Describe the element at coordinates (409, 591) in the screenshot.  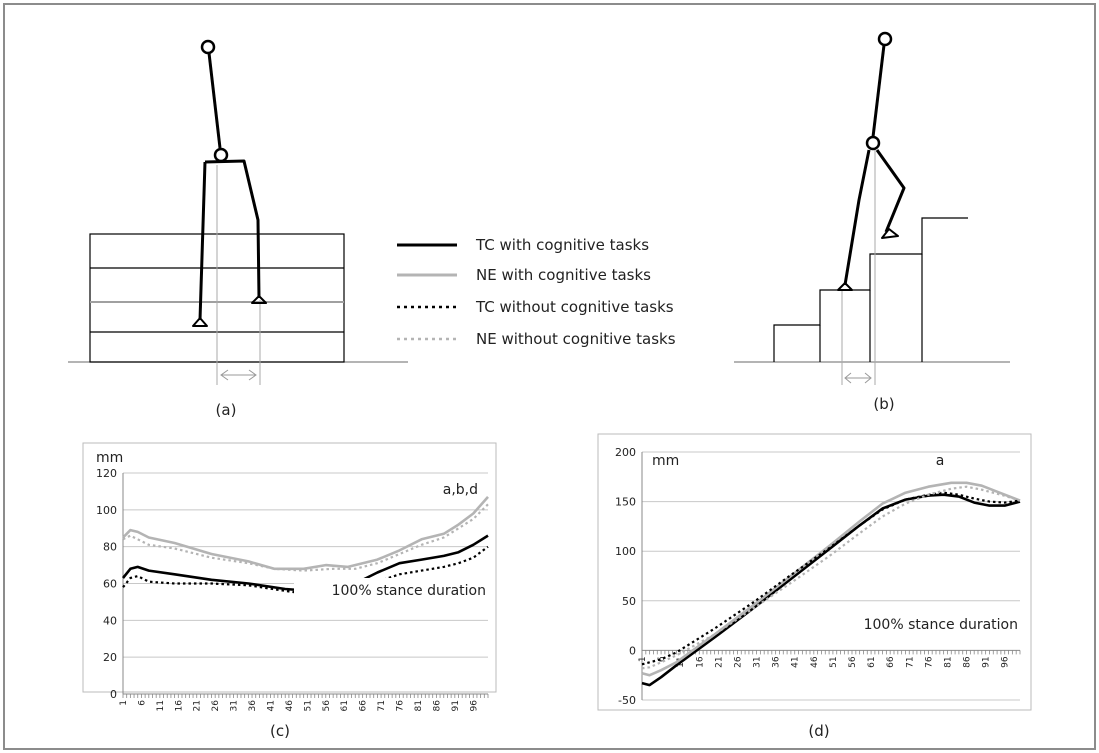
I see `chart-c-inner-label: 100% stance duration` at that location.